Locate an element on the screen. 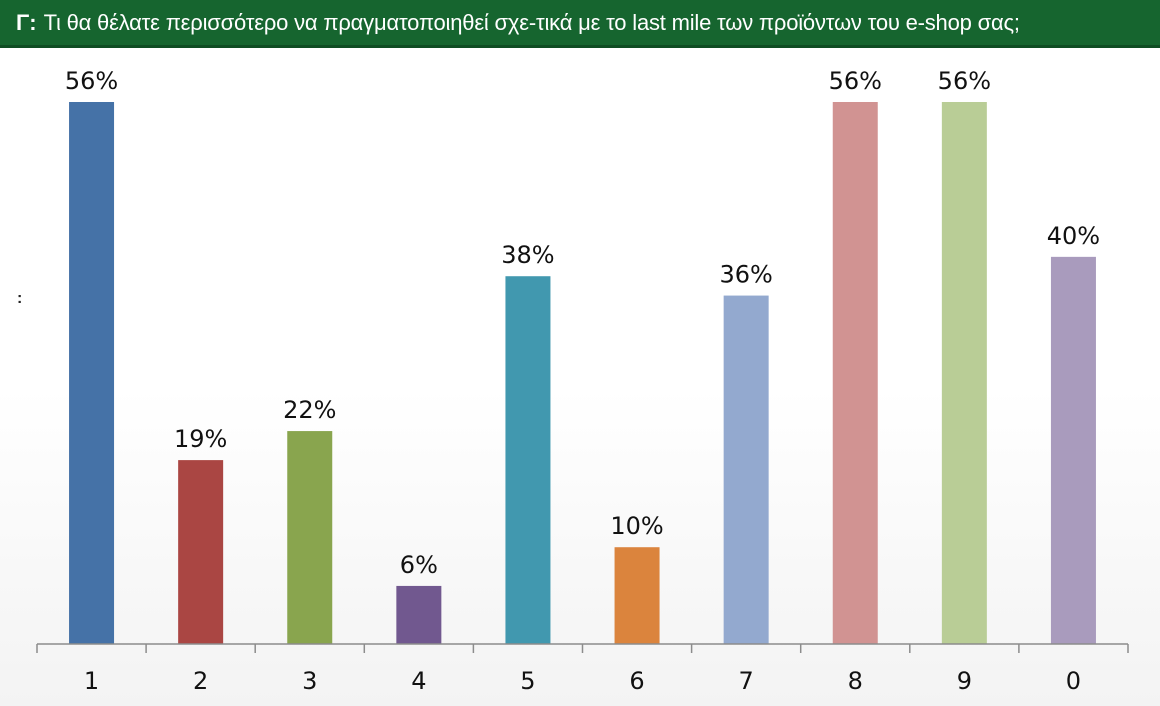 This screenshot has height=706, width=1160. bar-value-label: 36% is located at coordinates (745, 275).